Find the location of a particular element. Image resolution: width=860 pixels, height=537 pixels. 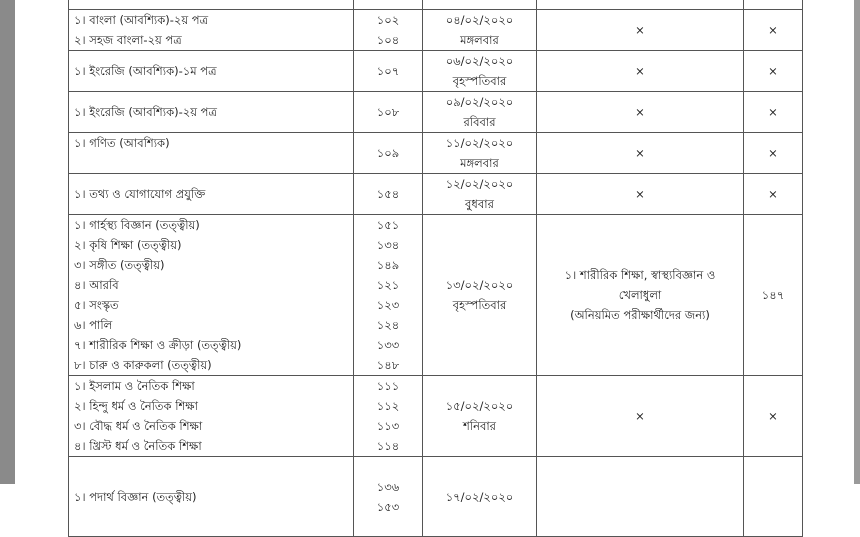

cell-line: ৩। সঙ্গীত (তত্ত্বীয়) is located at coordinates (119, 265).